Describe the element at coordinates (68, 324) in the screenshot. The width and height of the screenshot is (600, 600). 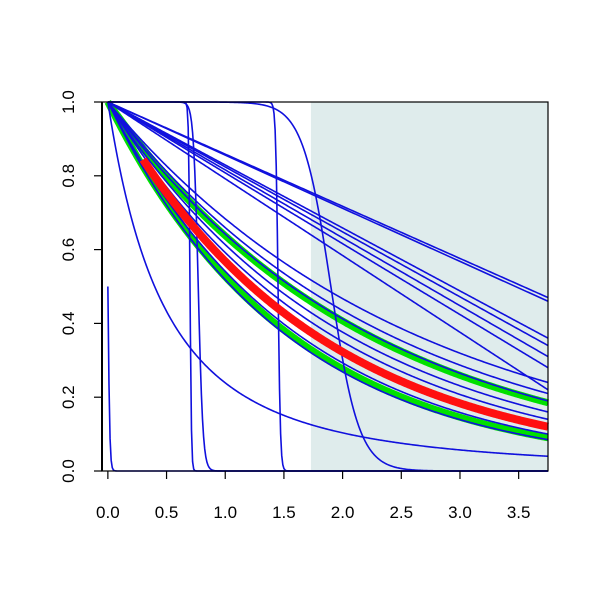
I see `y-tick-label-2: 0.4` at that location.